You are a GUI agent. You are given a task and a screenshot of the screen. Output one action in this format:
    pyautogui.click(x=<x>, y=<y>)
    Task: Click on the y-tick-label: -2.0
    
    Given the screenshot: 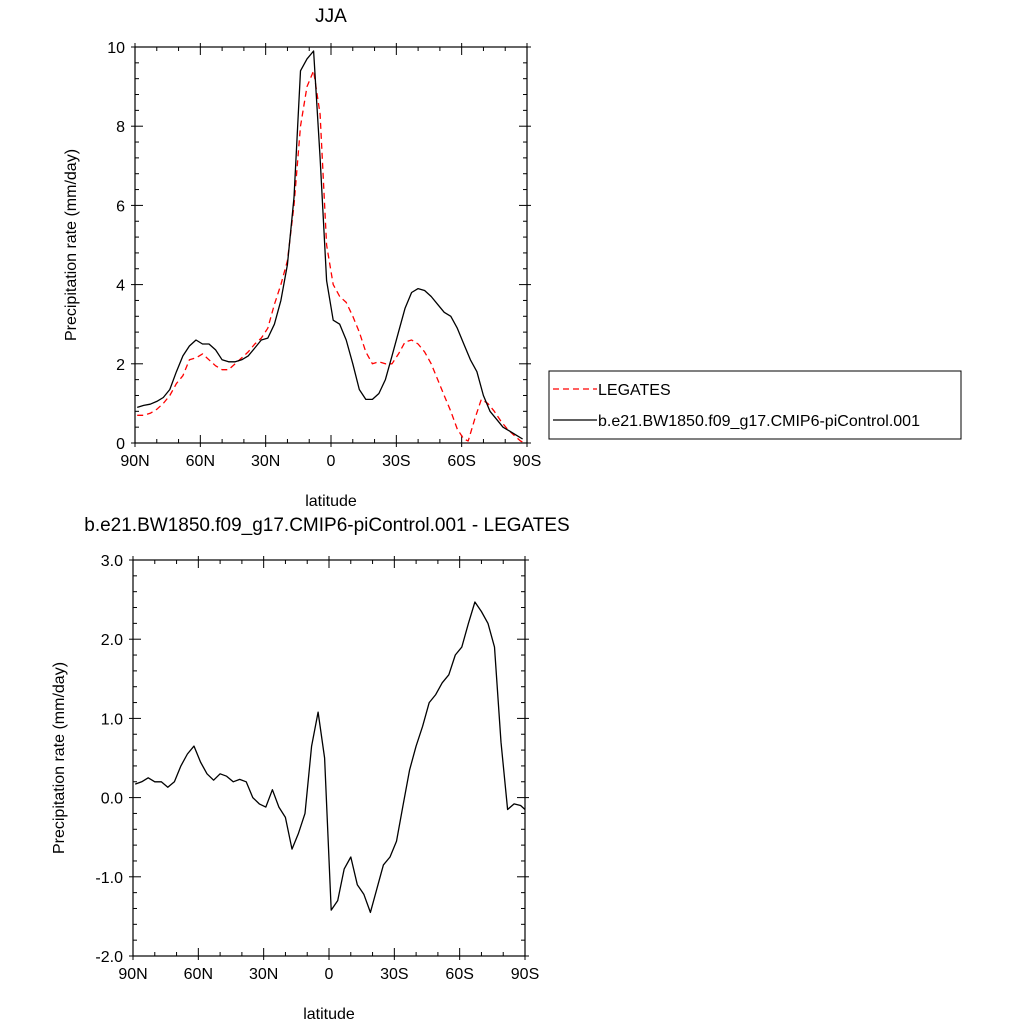 What is the action you would take?
    pyautogui.click(x=109, y=957)
    